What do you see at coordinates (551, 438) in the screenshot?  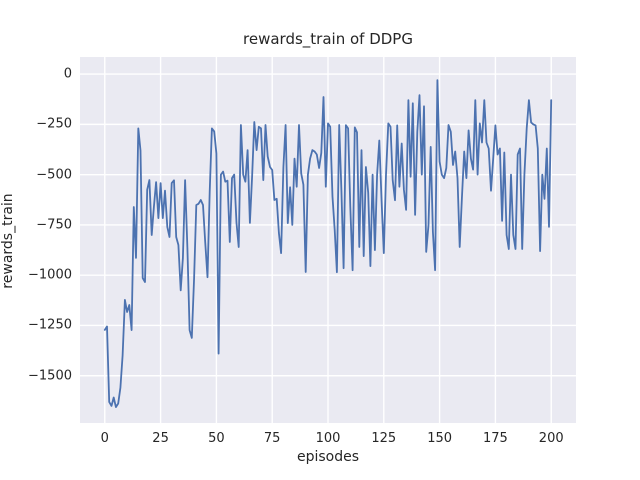 I see `x-tick-label: 200` at bounding box center [551, 438].